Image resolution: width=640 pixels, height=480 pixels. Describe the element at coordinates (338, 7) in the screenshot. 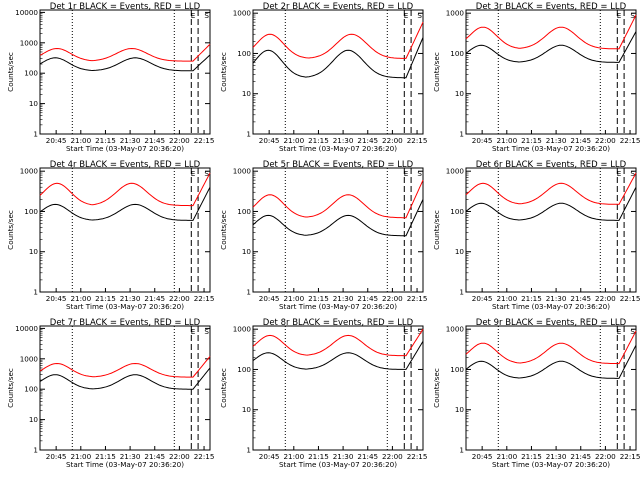

I see `chart-title: Det 2r BLACK = Events, RED = LLD` at that location.